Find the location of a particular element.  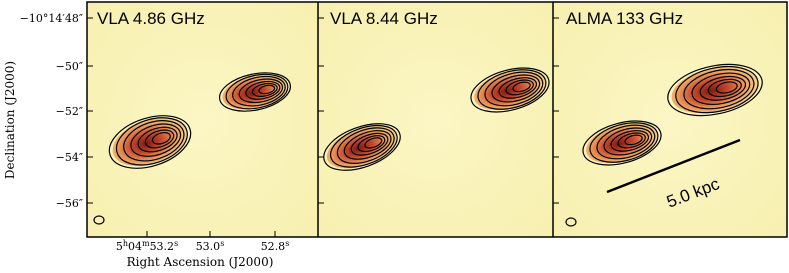

x-tick-label: 5h04m53.2s is located at coordinates (147, 246).